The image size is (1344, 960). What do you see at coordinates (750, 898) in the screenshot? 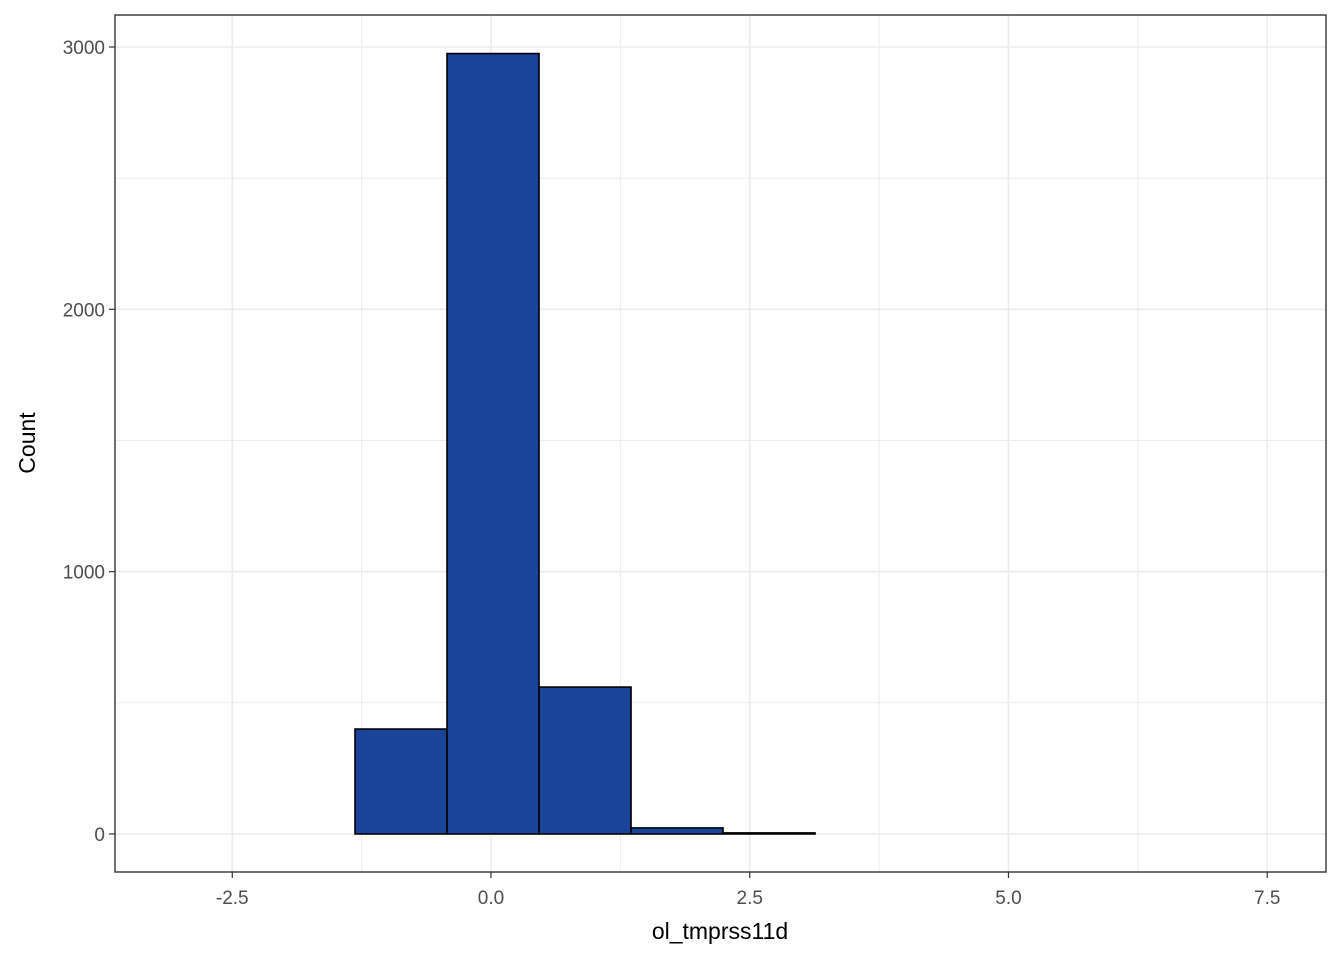
I see `x-tick-label: 2.5` at bounding box center [750, 898].